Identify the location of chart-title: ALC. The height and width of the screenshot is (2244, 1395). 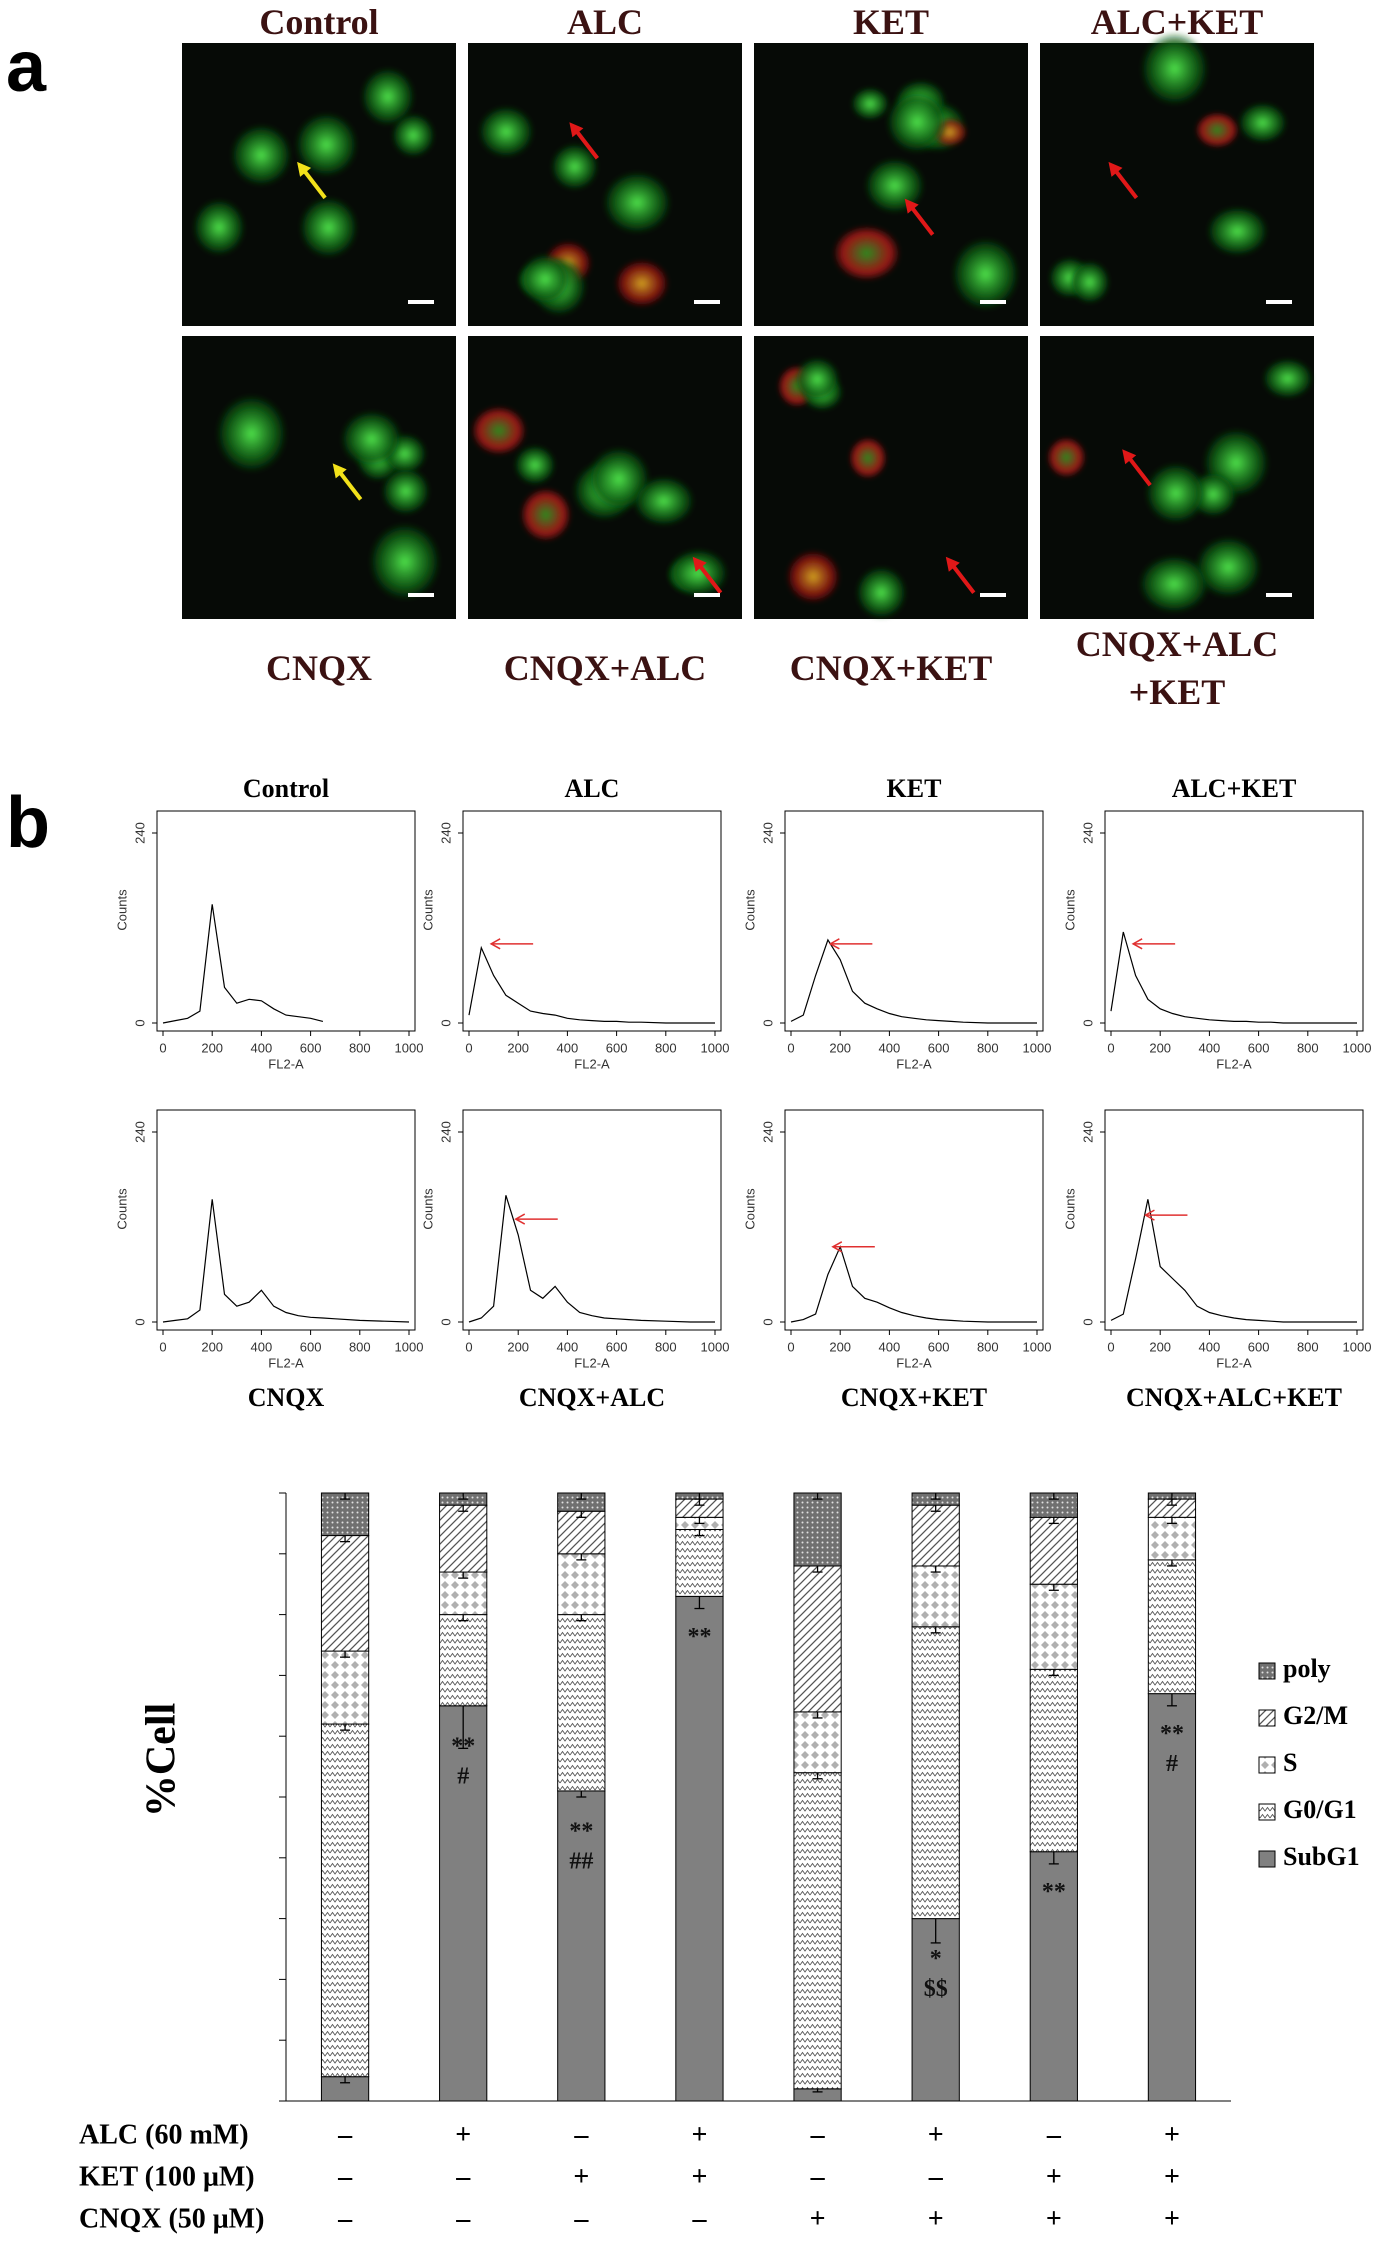
(592, 788).